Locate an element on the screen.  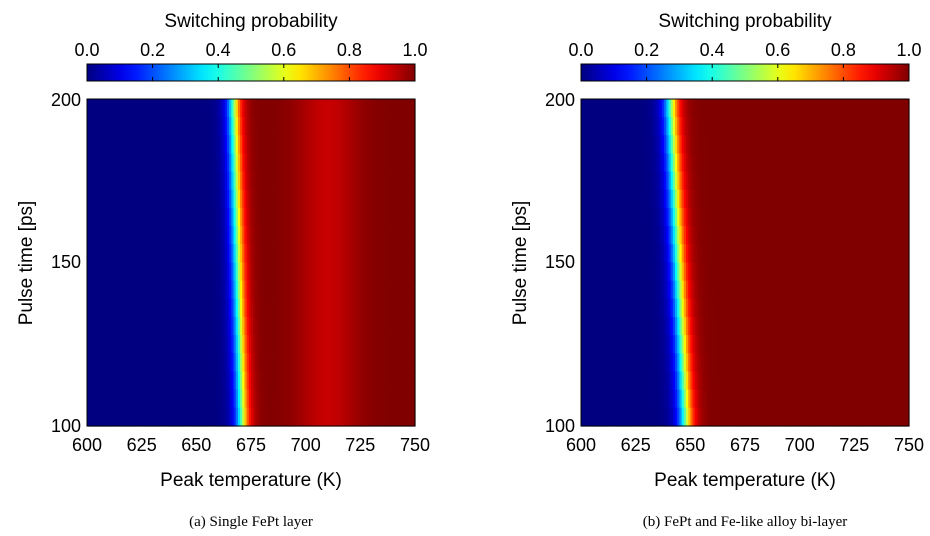
panel-a-x-tick: 675 is located at coordinates (251, 445).